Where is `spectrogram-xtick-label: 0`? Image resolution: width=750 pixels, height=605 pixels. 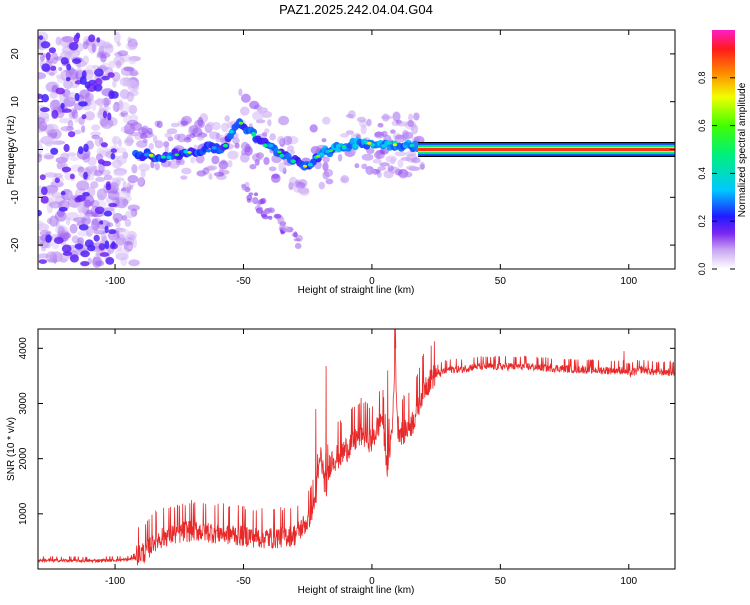
spectrogram-xtick-label: 0 is located at coordinates (372, 281).